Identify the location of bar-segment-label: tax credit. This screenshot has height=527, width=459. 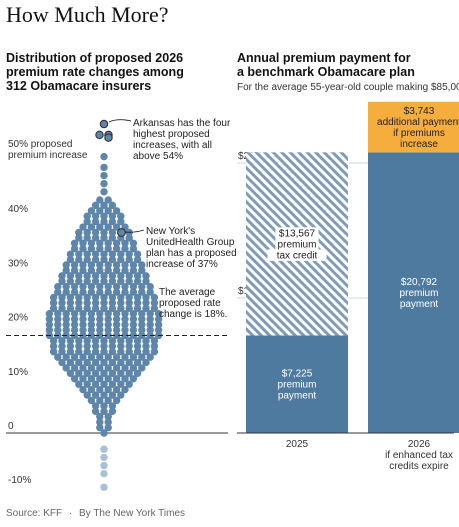
(297, 255).